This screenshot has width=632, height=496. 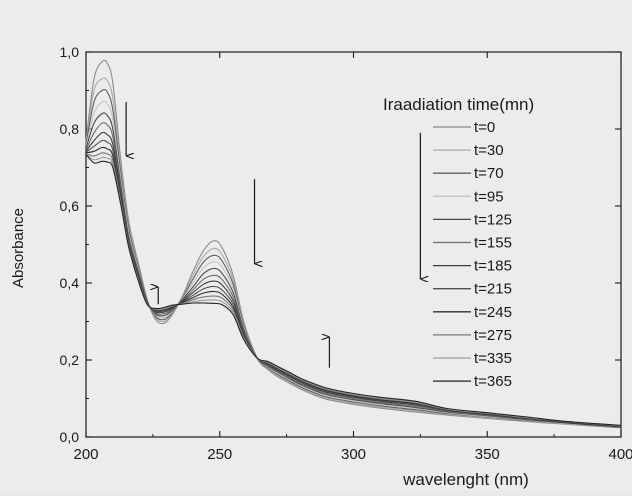 I want to click on x-axis-label: wavelenght (nm), so click(x=465, y=479).